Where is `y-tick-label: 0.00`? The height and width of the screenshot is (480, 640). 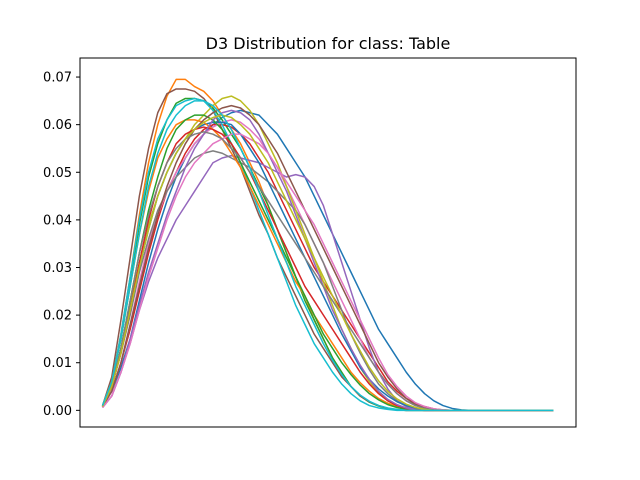
y-tick-label: 0.00 is located at coordinates (57, 411).